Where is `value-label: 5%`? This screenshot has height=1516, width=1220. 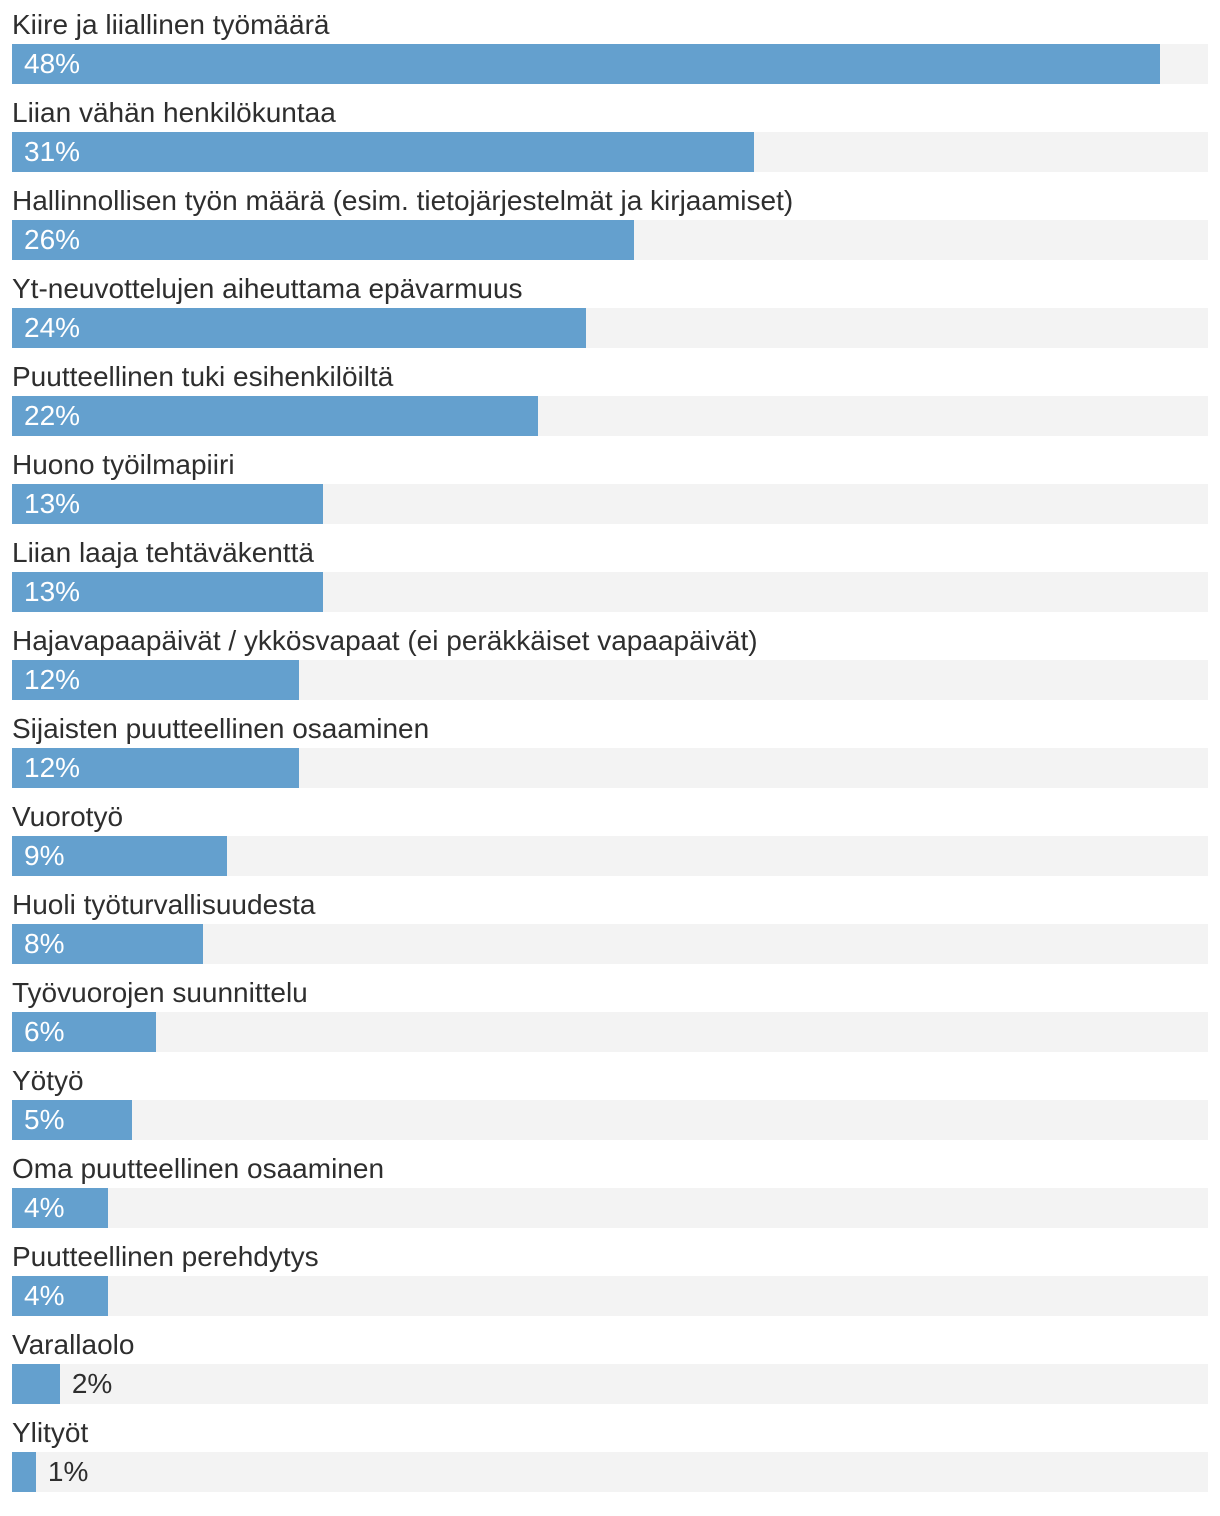
value-label: 5% is located at coordinates (44, 1119).